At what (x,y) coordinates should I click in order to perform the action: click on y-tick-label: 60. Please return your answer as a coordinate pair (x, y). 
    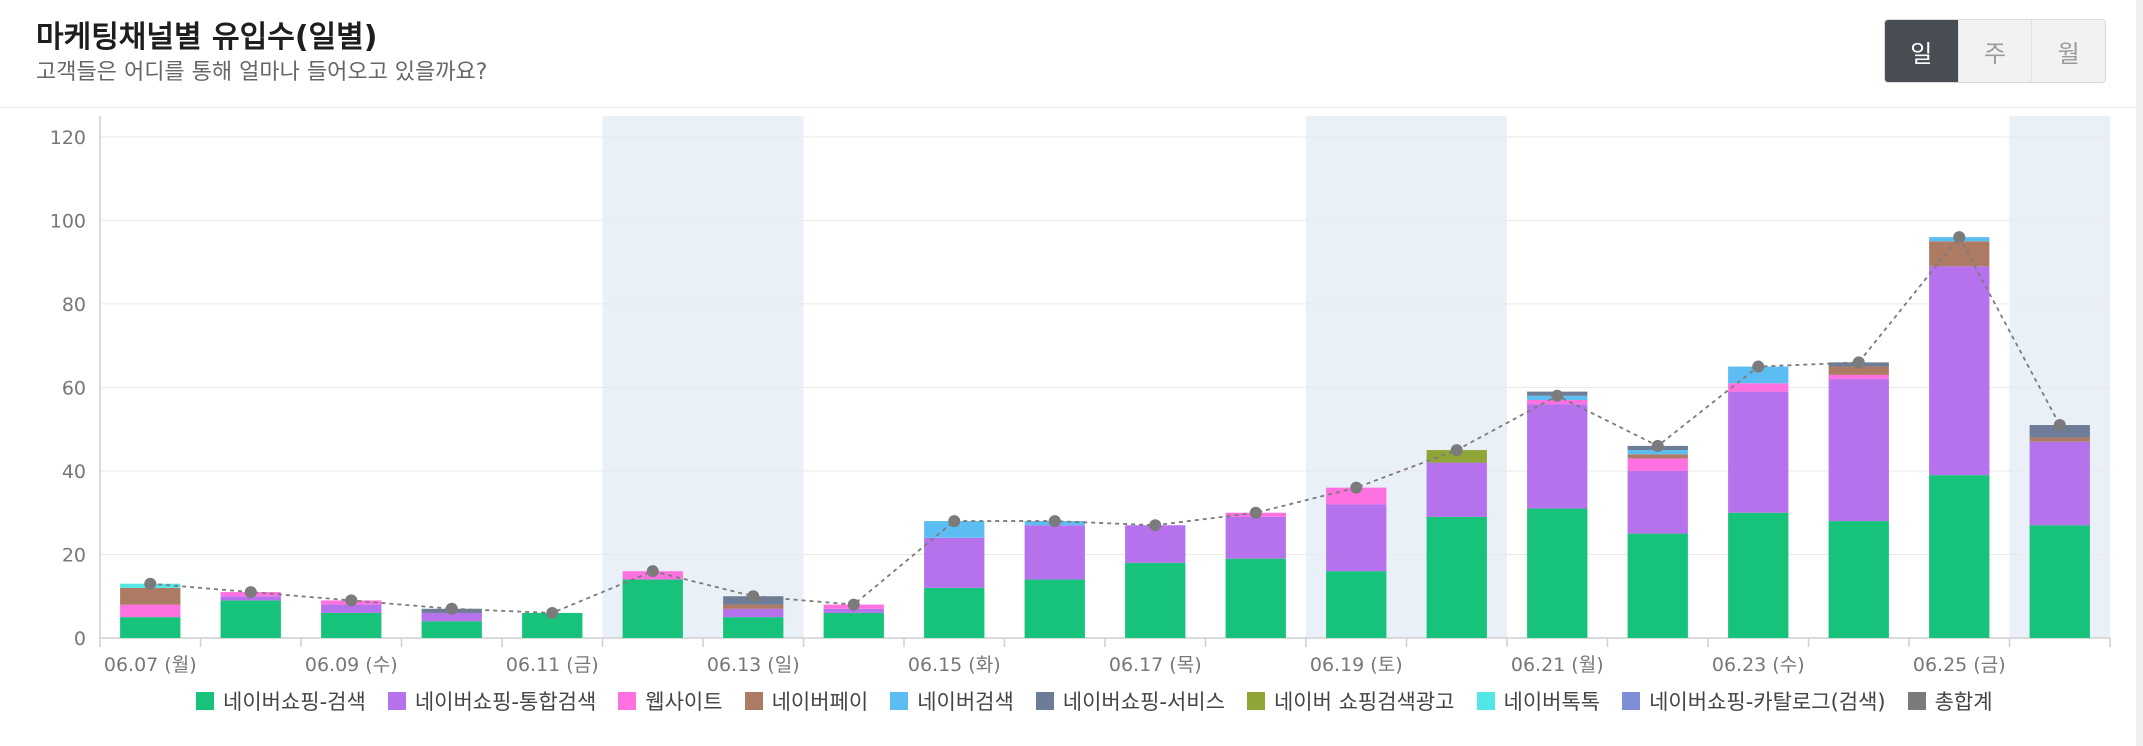
    Looking at the image, I should click on (74, 388).